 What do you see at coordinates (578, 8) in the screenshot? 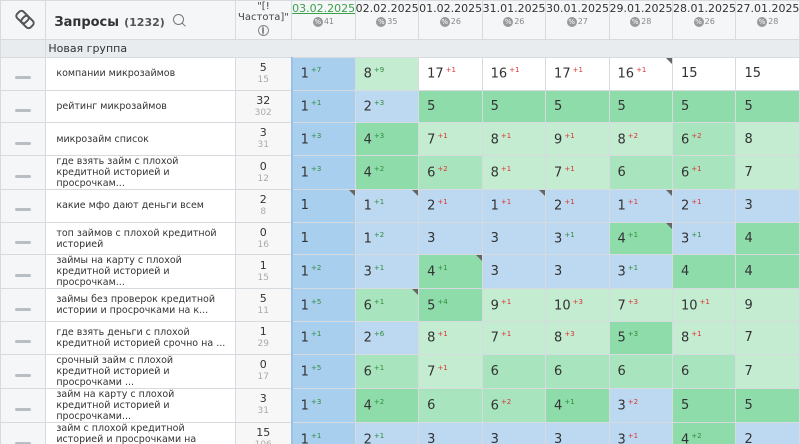
I see `date-label: 30.01.2025` at bounding box center [578, 8].